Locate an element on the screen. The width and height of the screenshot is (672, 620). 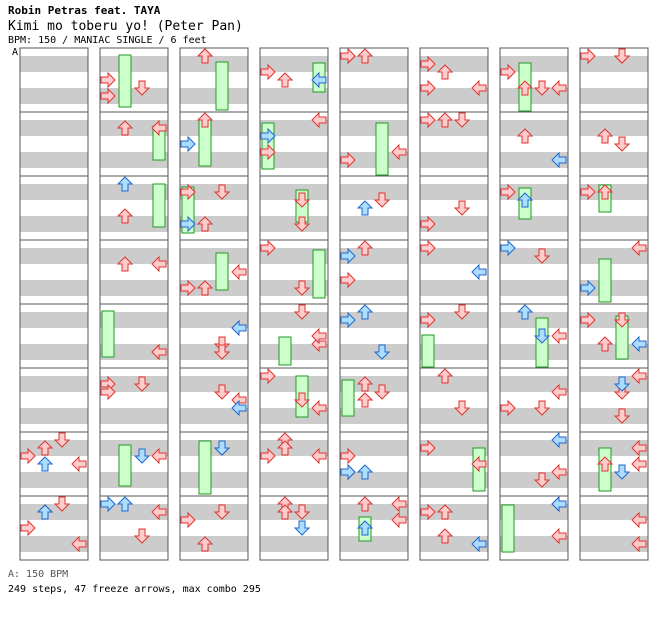
song-artist: Robin Petras feat. TAYA is located at coordinates (84, 10).